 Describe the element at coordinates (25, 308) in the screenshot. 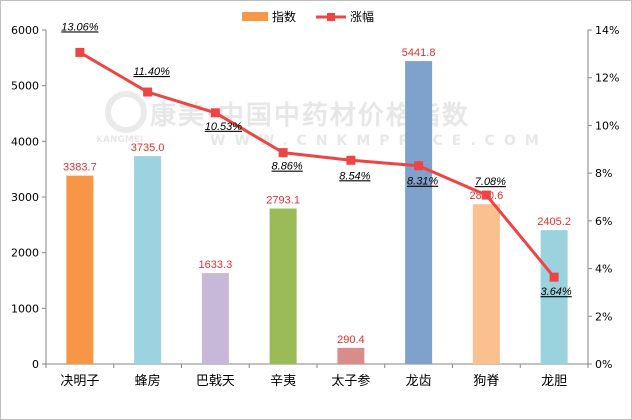

I see `left-tick-label: 1000` at that location.